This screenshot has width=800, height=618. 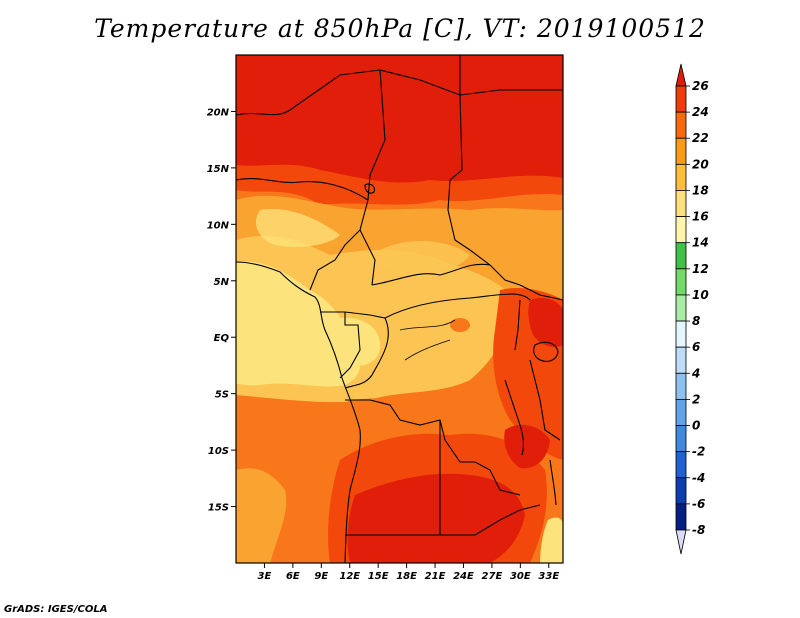 I want to click on border-nigeria-niger, so click(x=302, y=189).